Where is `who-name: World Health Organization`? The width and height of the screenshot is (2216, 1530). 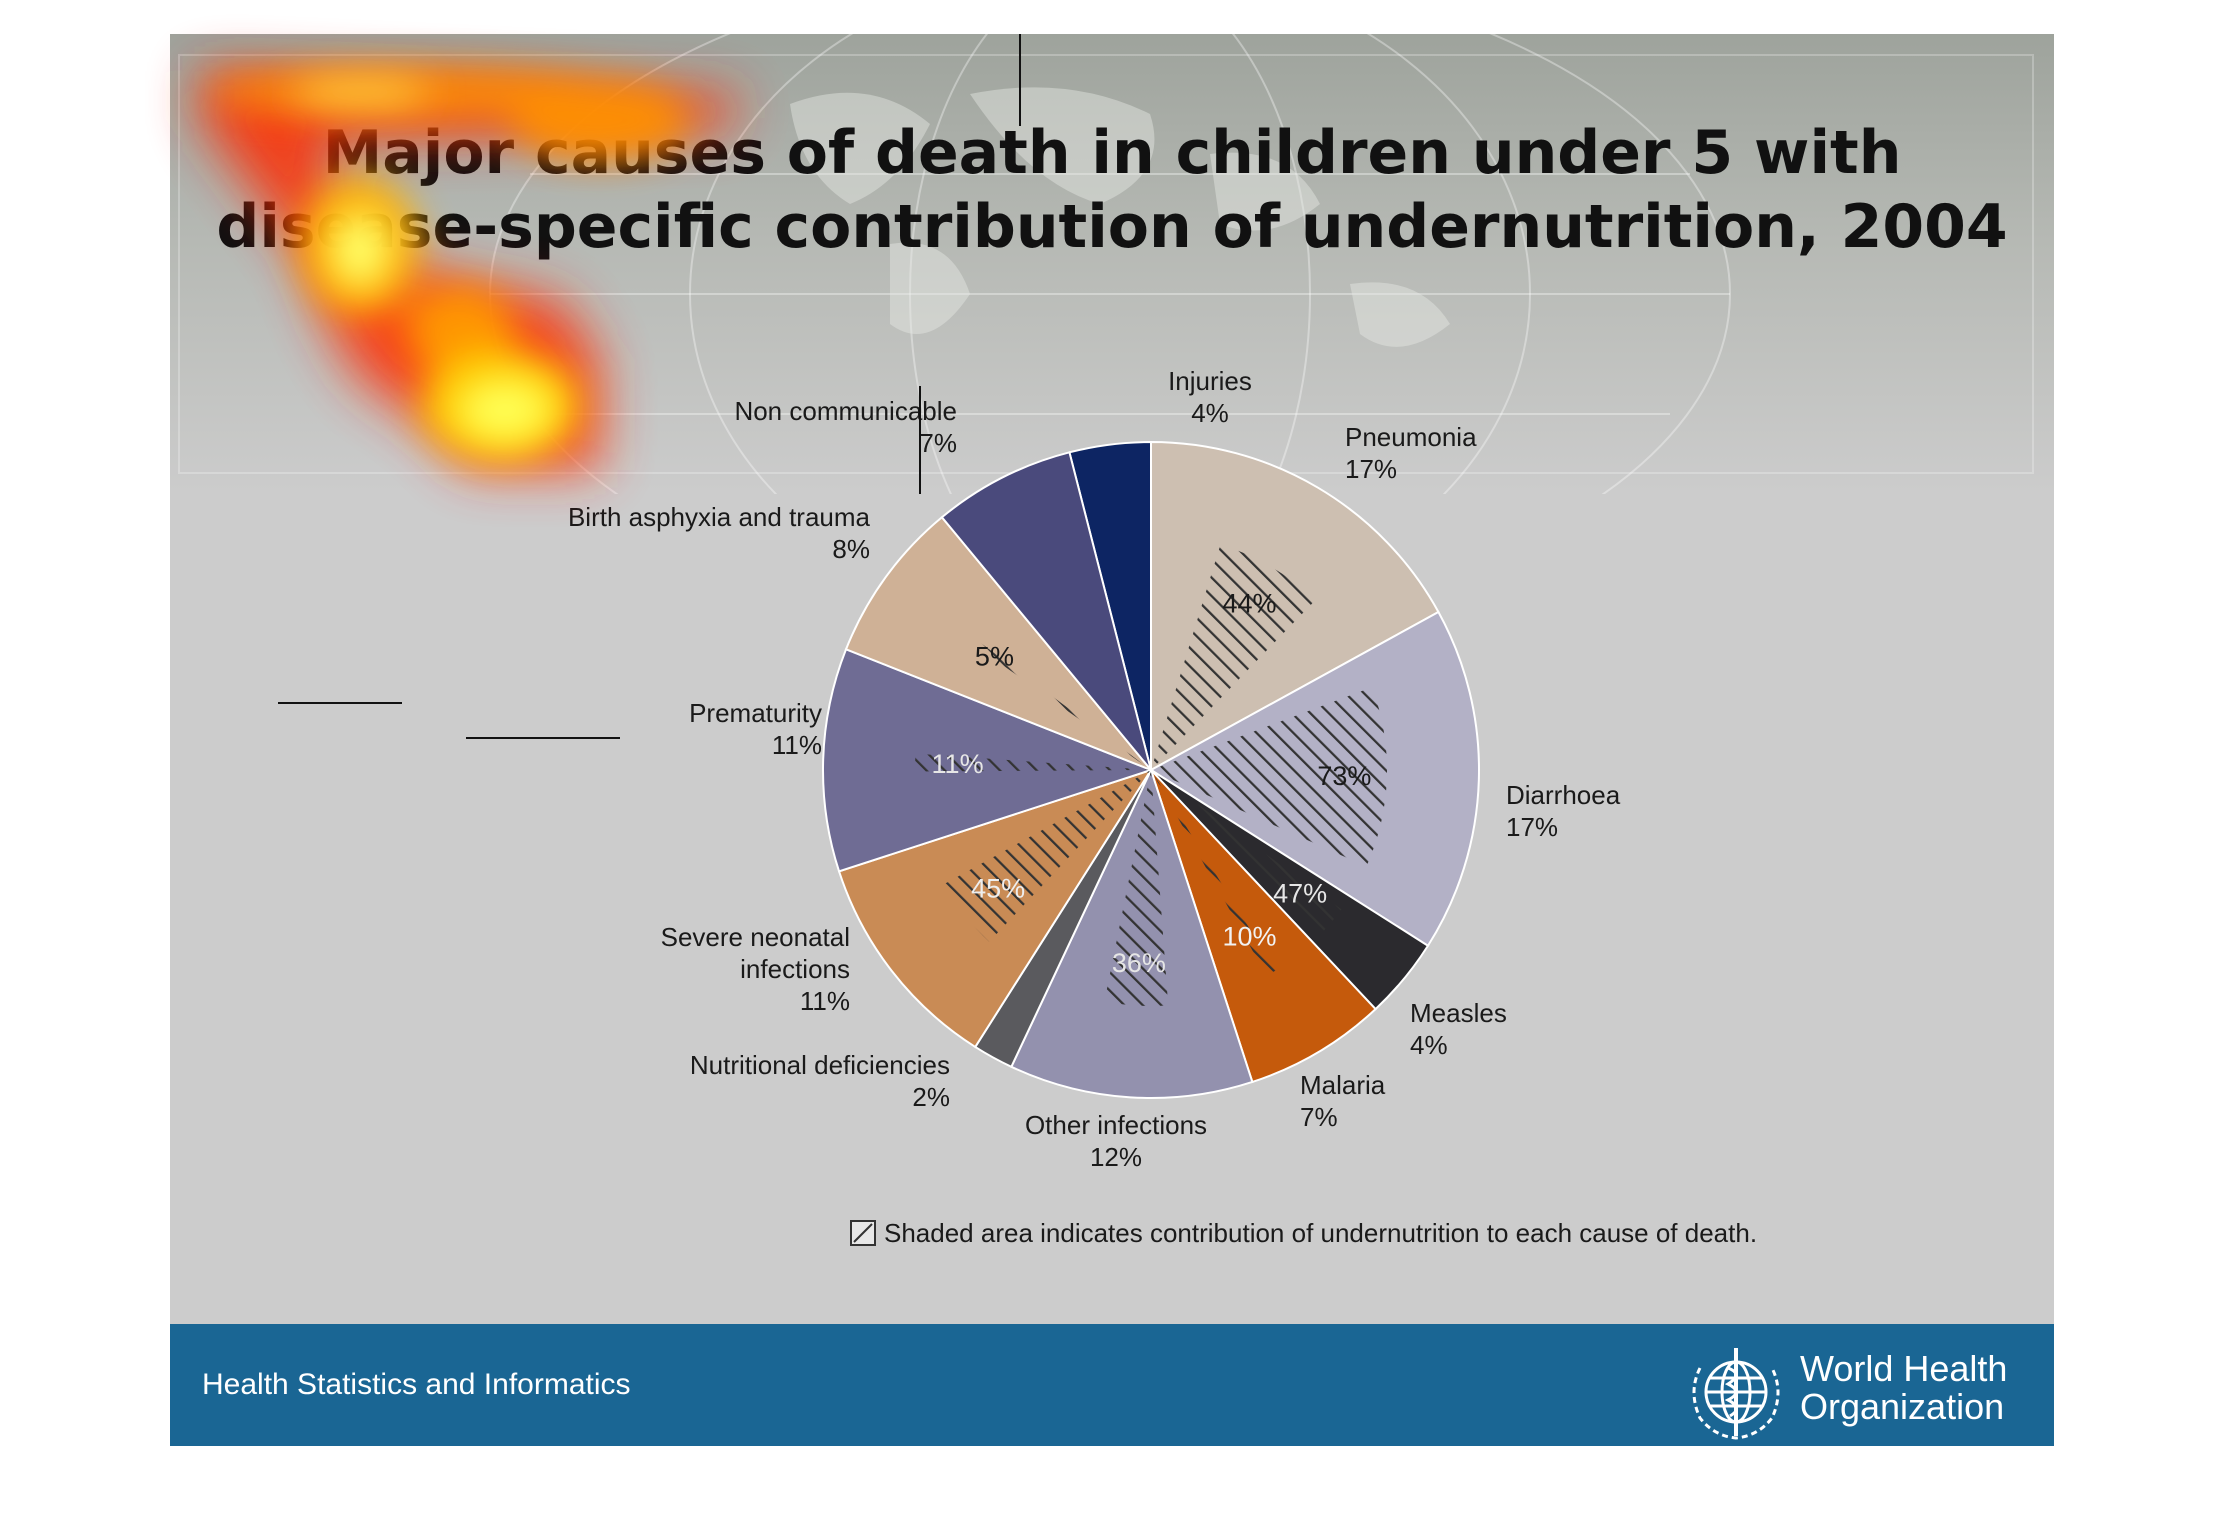
who-name: World Health Organization is located at coordinates (1904, 1387).